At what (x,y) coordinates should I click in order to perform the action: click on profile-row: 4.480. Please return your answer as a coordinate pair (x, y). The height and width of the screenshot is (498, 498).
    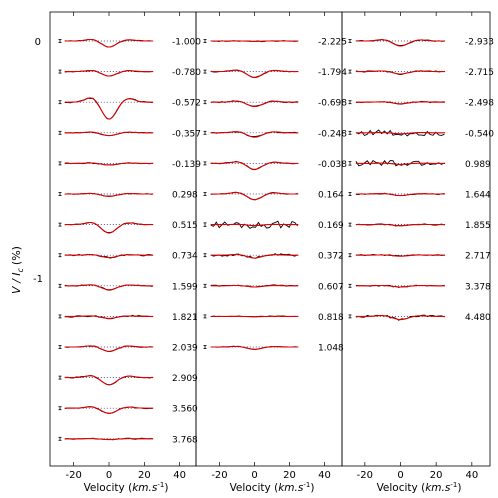
    Looking at the image, I should click on (419, 318).